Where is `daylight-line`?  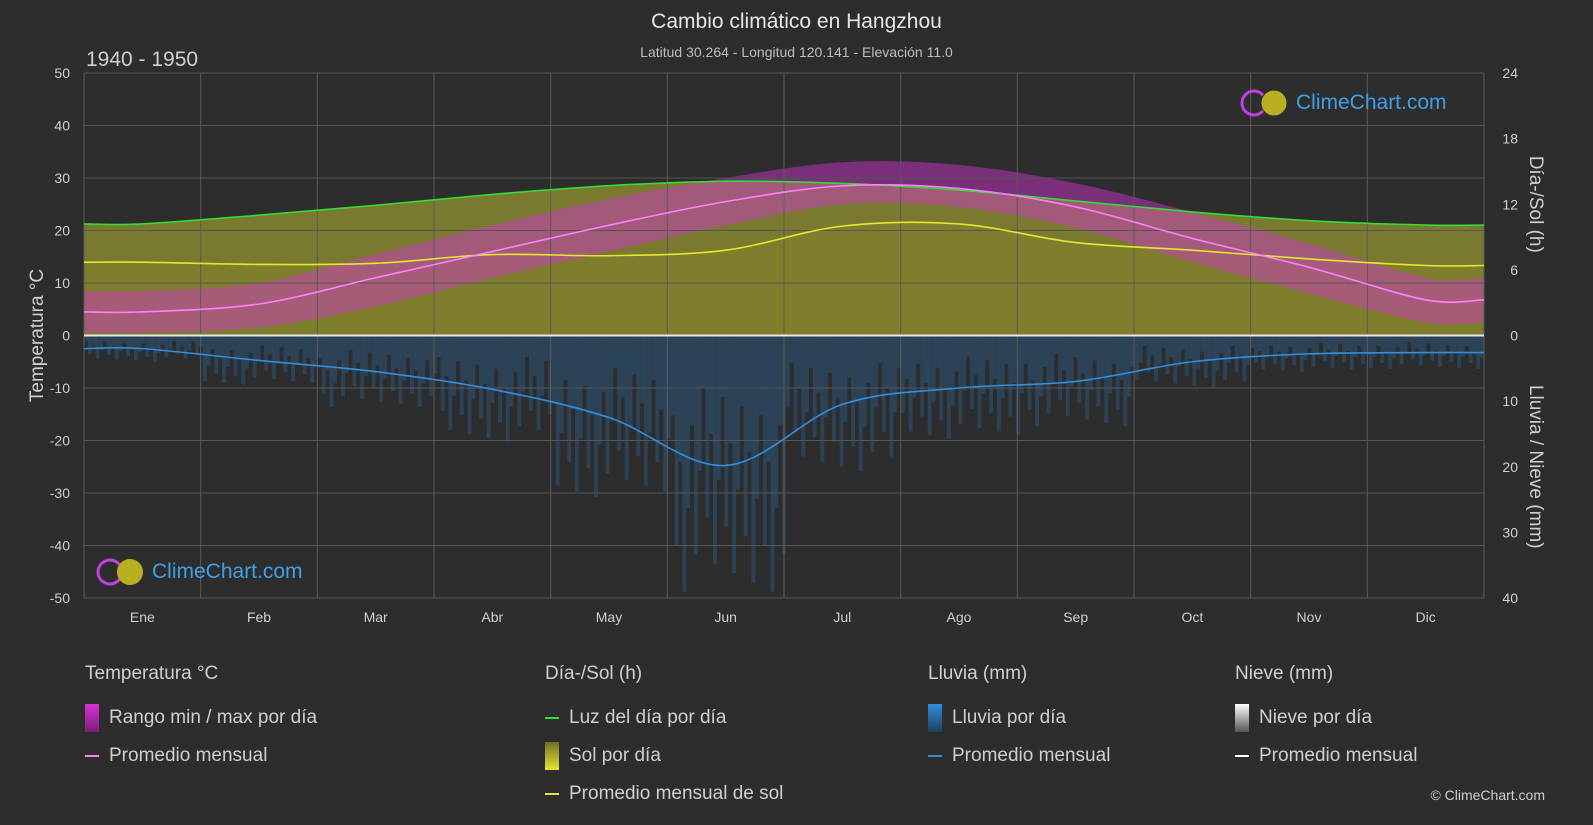
daylight-line is located at coordinates (784, 203).